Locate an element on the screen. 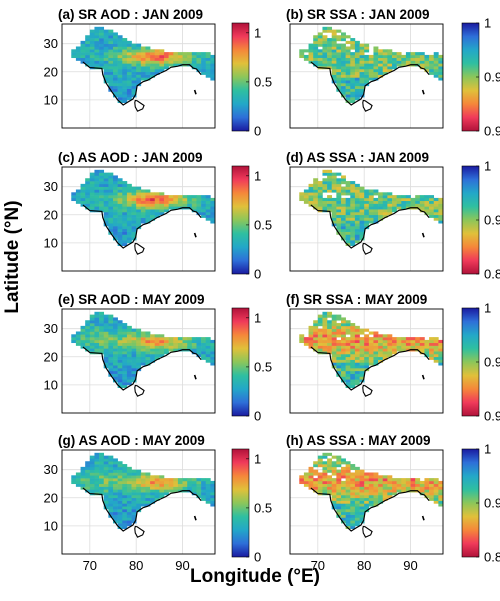  y-tick-label: 30 is located at coordinates (51, 469).